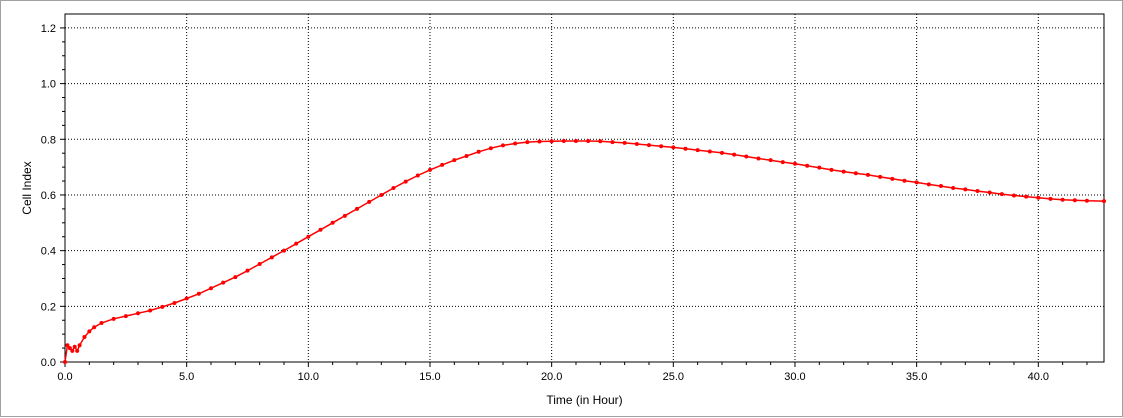 The height and width of the screenshot is (418, 1123). What do you see at coordinates (308, 377) in the screenshot?
I see `x-tick-label: 10.0` at bounding box center [308, 377].